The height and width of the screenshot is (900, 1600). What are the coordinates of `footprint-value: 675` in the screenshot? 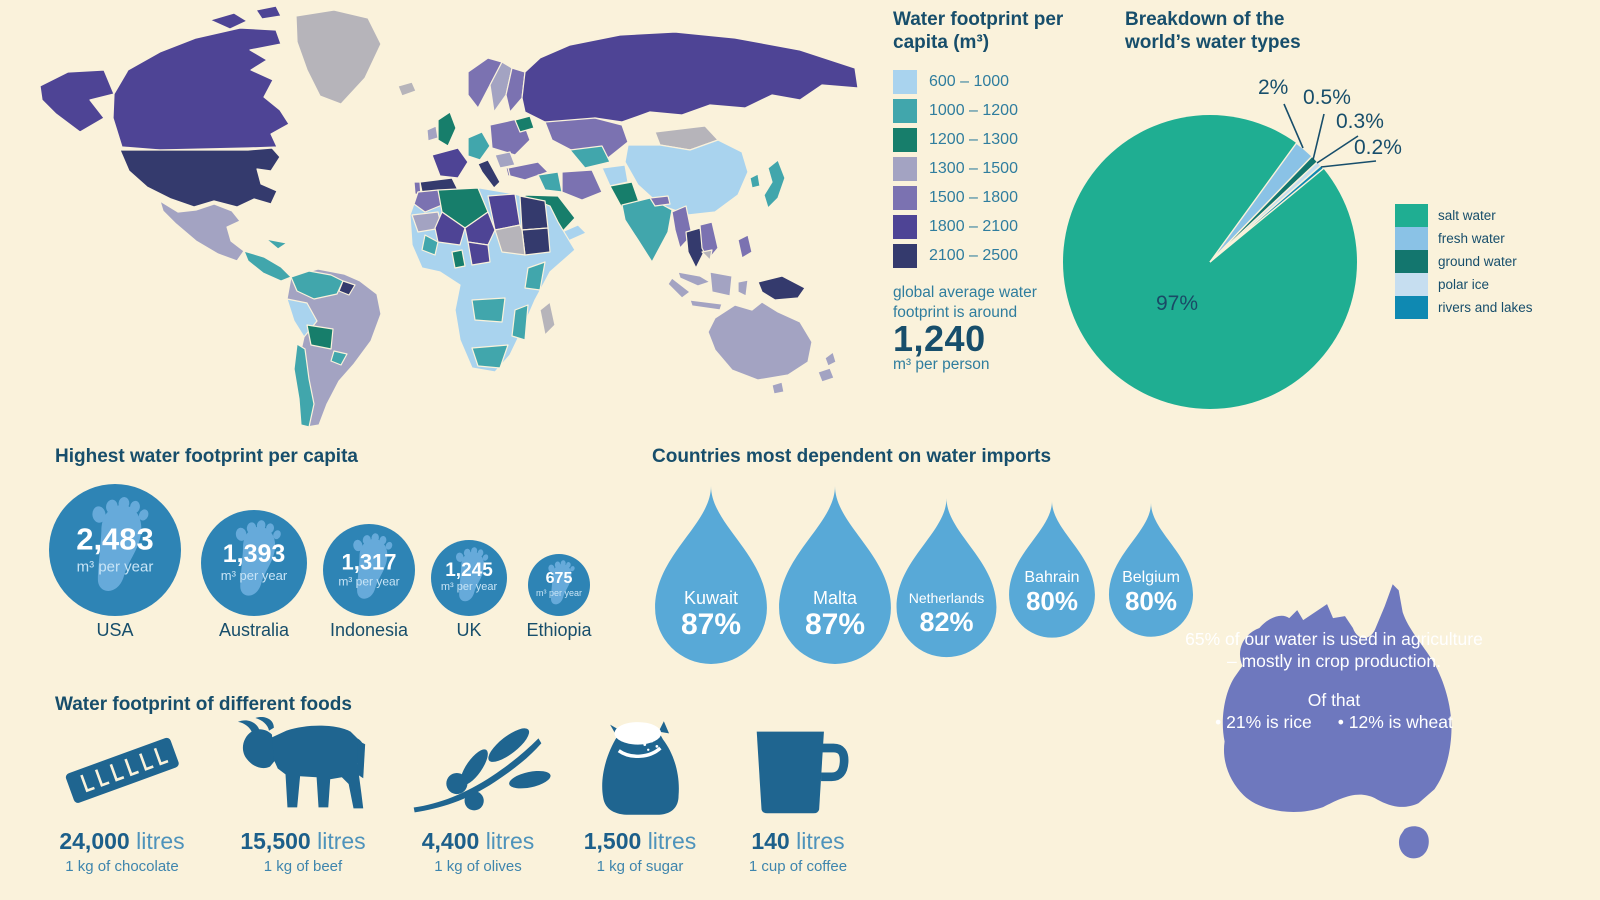 It's located at (559, 578).